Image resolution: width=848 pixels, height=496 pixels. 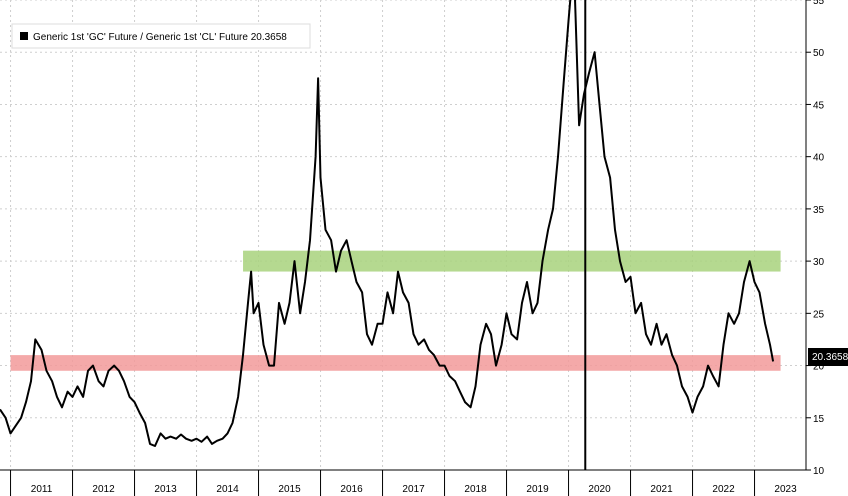 I want to click on x-tick-label: 2012, so click(x=103, y=489).